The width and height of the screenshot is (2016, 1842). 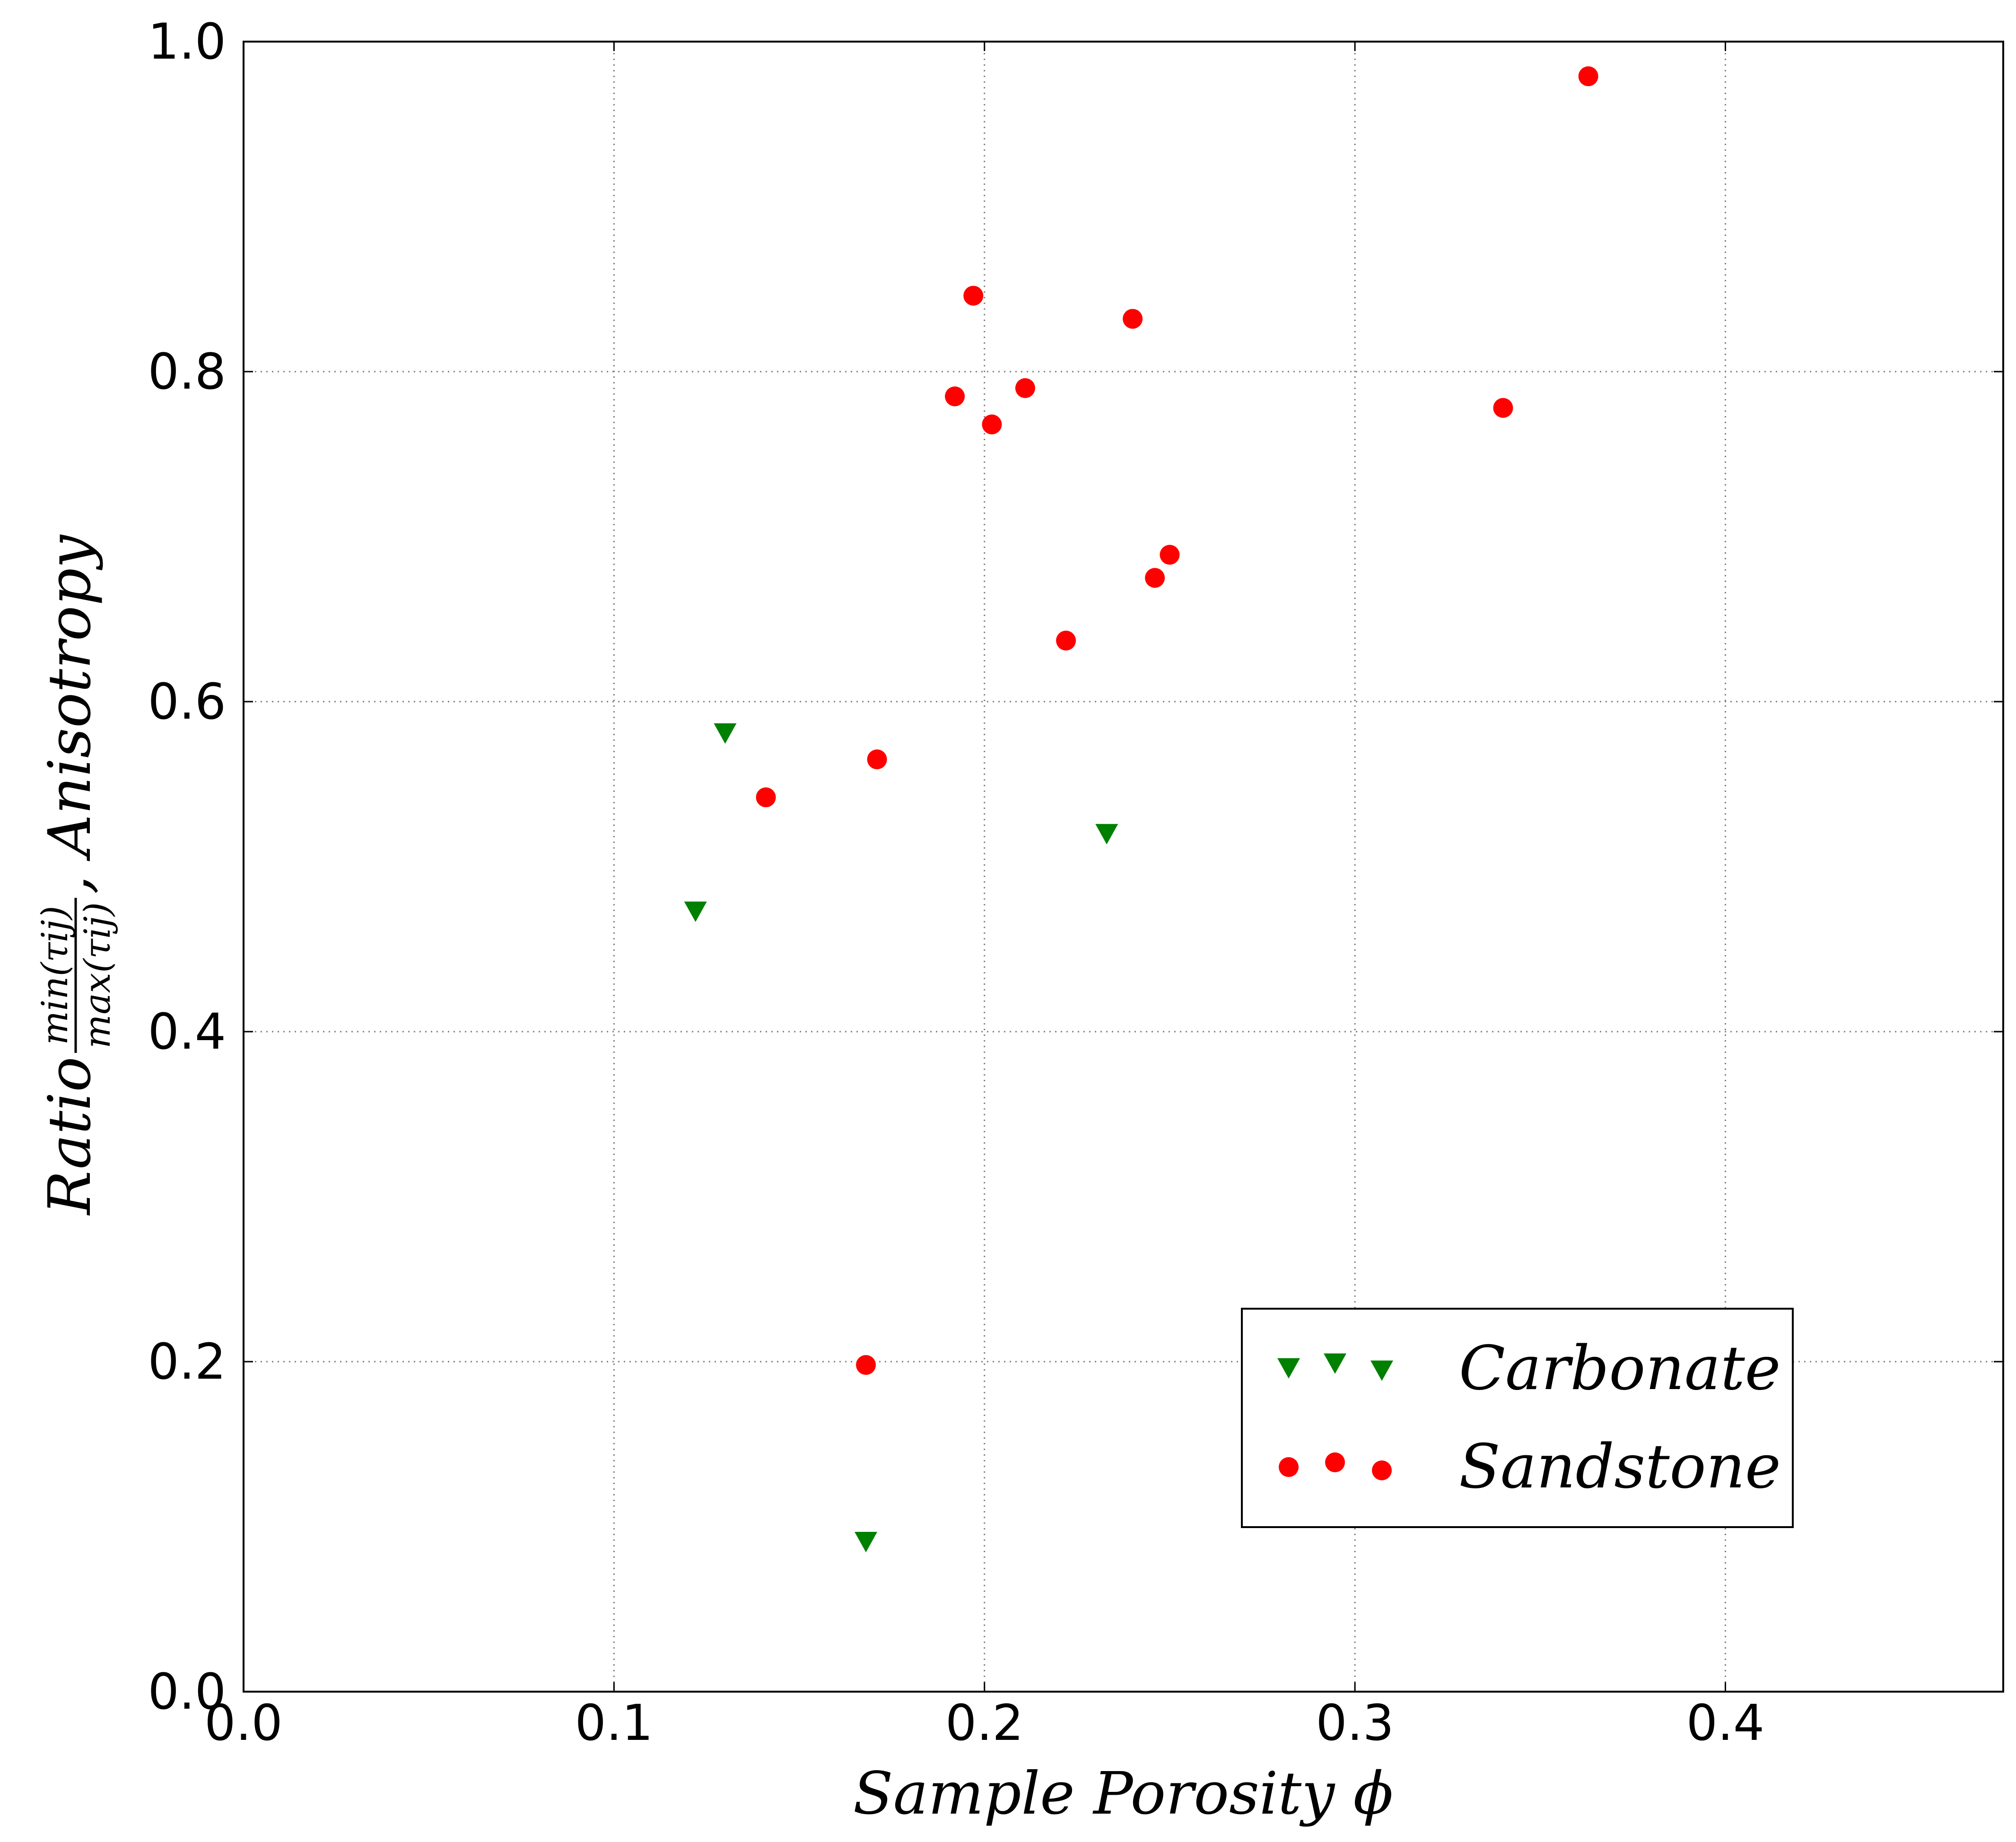 What do you see at coordinates (187, 1361) in the screenshot?
I see `y-tick-label: 0.2` at bounding box center [187, 1361].